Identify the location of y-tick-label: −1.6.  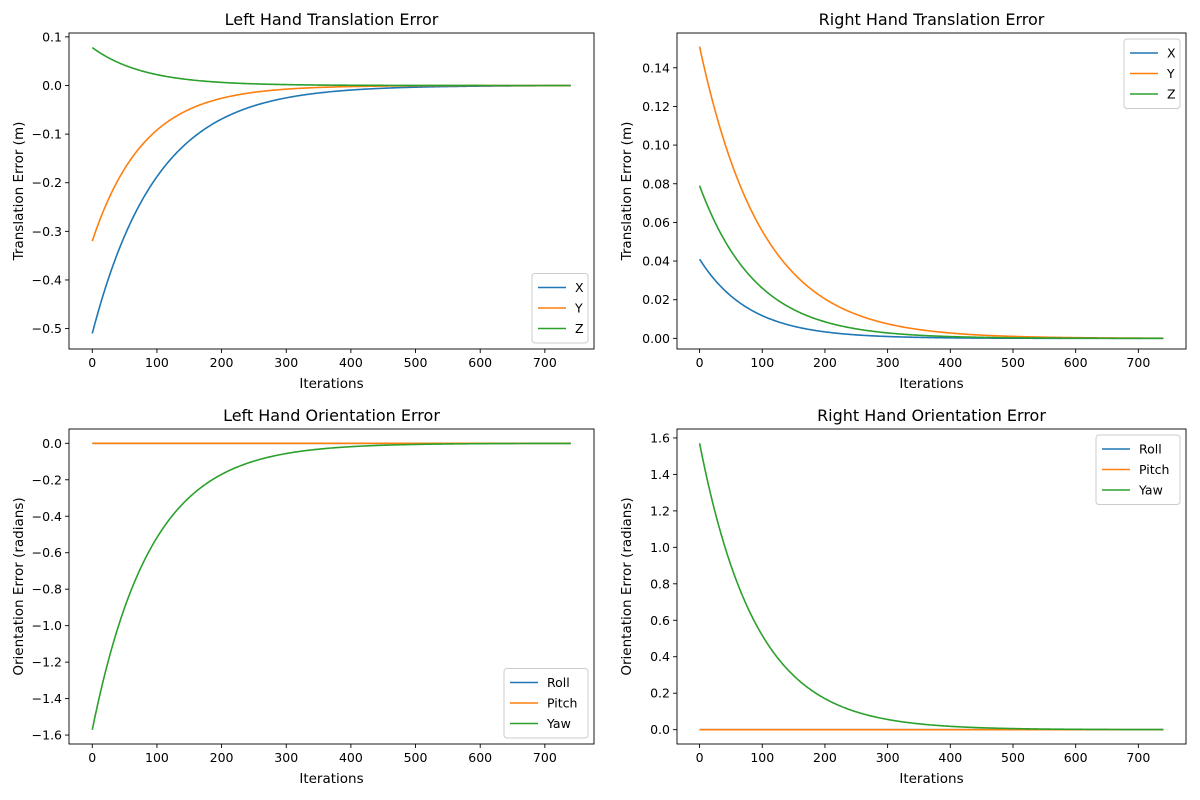
(47, 735).